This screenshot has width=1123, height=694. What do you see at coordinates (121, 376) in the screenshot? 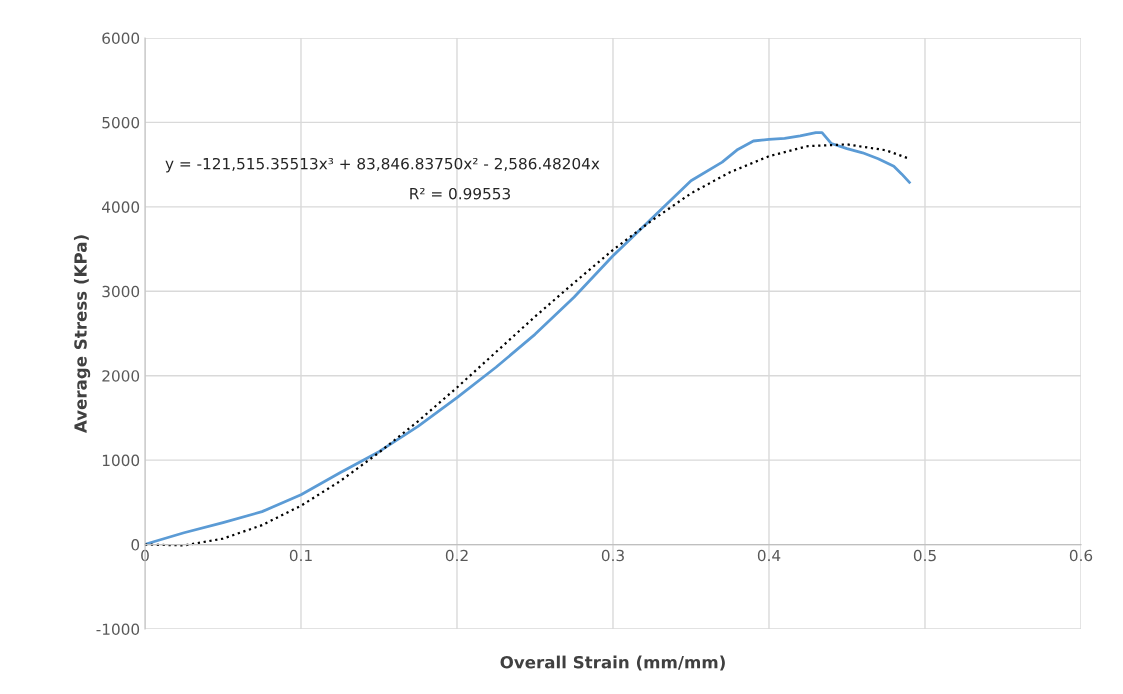
I see `y-tick-label: 2000` at bounding box center [121, 376].